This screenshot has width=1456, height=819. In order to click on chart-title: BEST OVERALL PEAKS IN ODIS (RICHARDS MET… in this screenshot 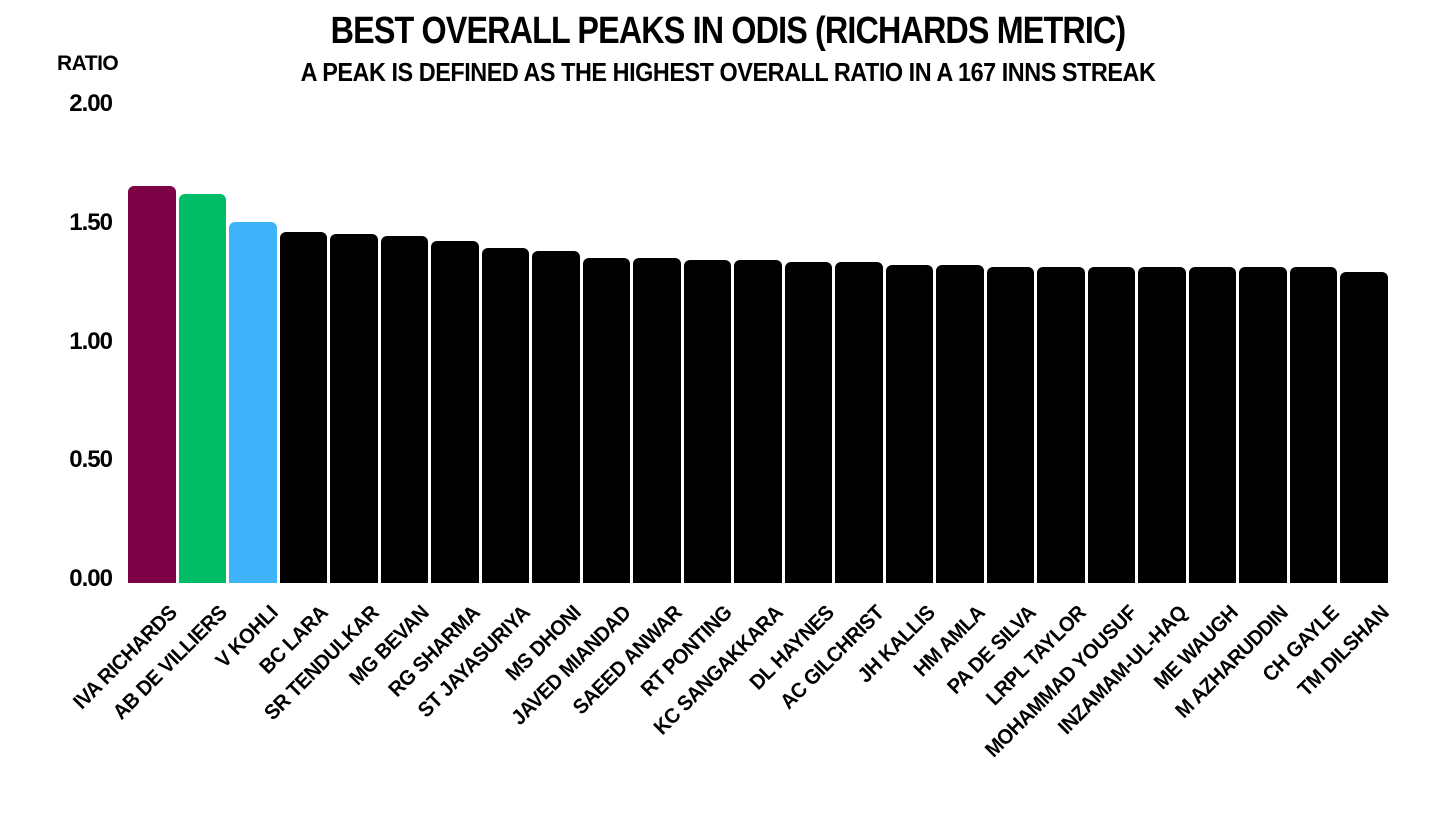, I will do `click(728, 31)`.